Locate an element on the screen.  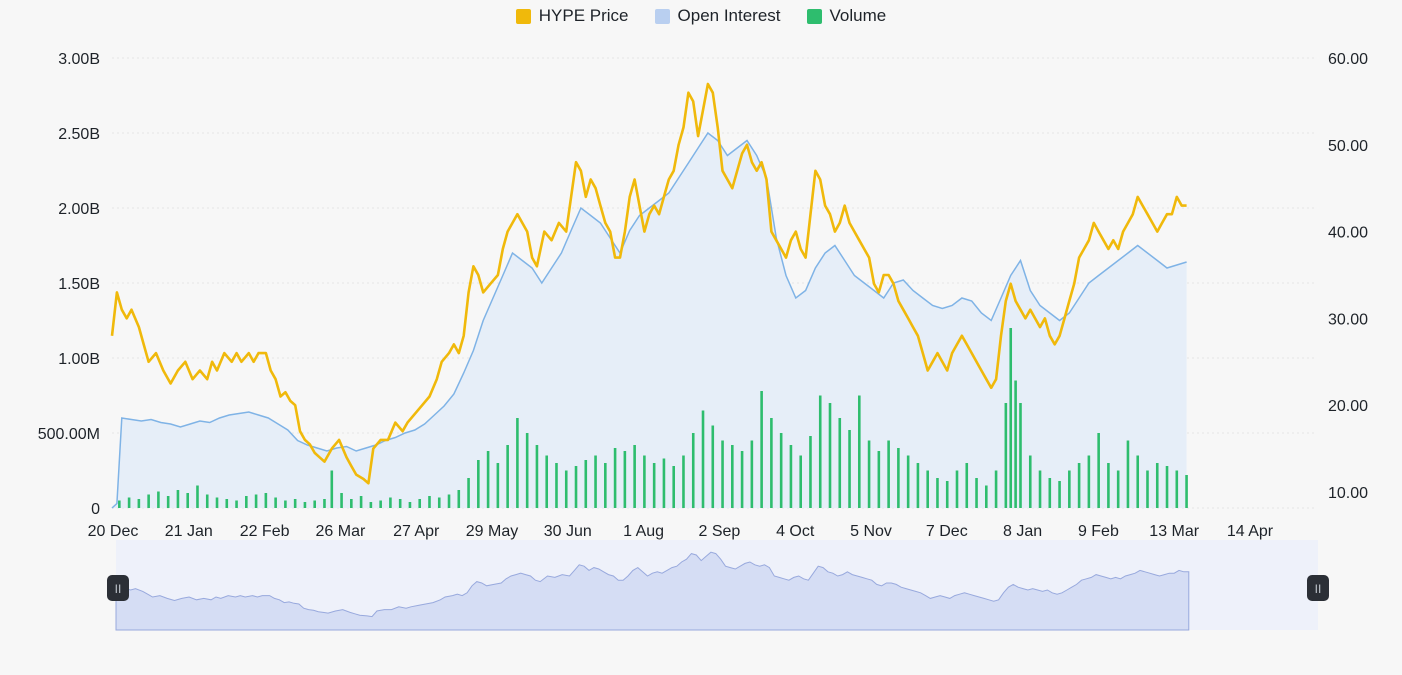
open-interest-swatch is located at coordinates (662, 16).